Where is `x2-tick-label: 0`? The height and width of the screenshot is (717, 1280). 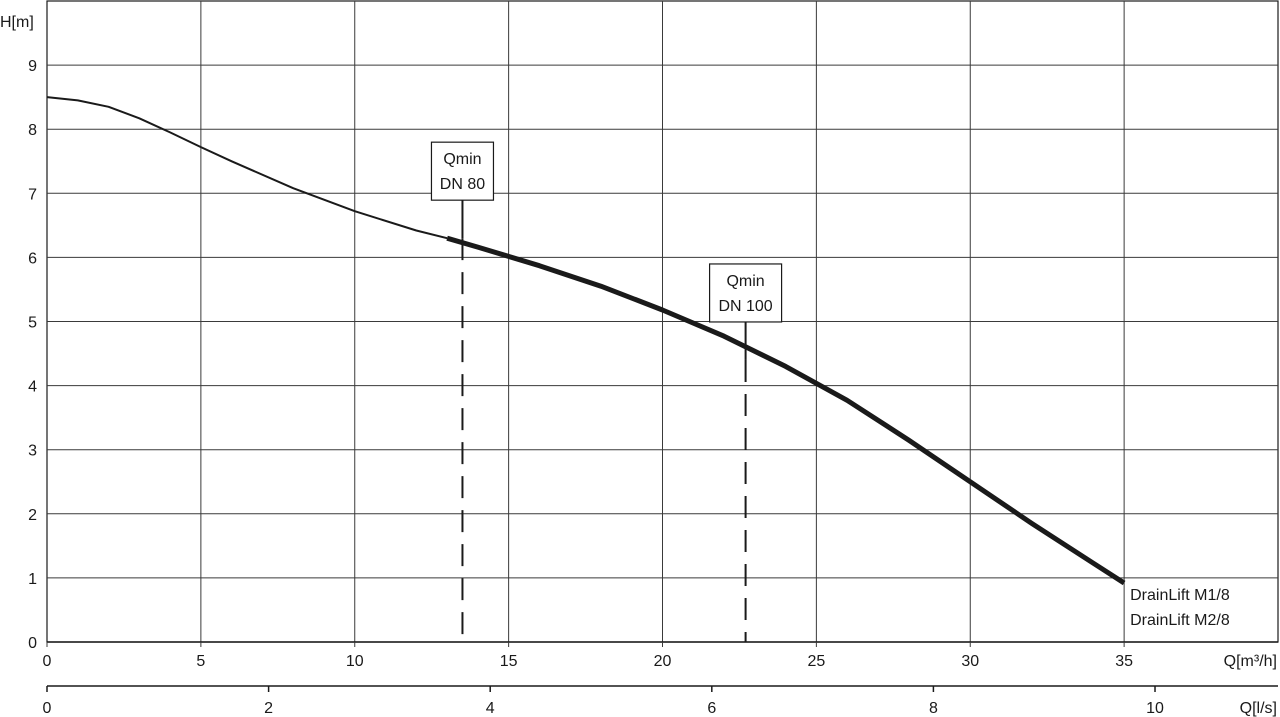
x2-tick-label: 0 is located at coordinates (47, 708).